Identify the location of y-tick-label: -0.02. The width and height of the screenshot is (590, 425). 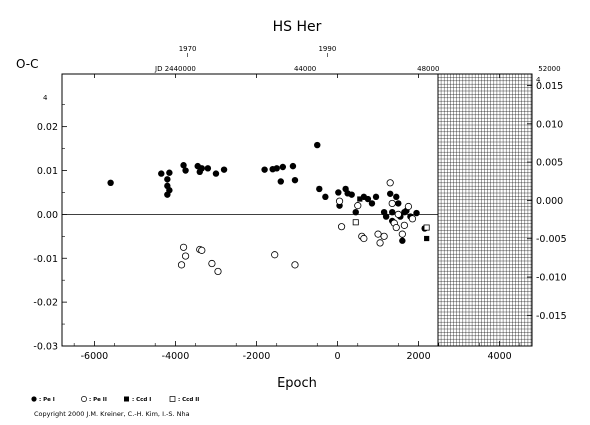
(45, 303).